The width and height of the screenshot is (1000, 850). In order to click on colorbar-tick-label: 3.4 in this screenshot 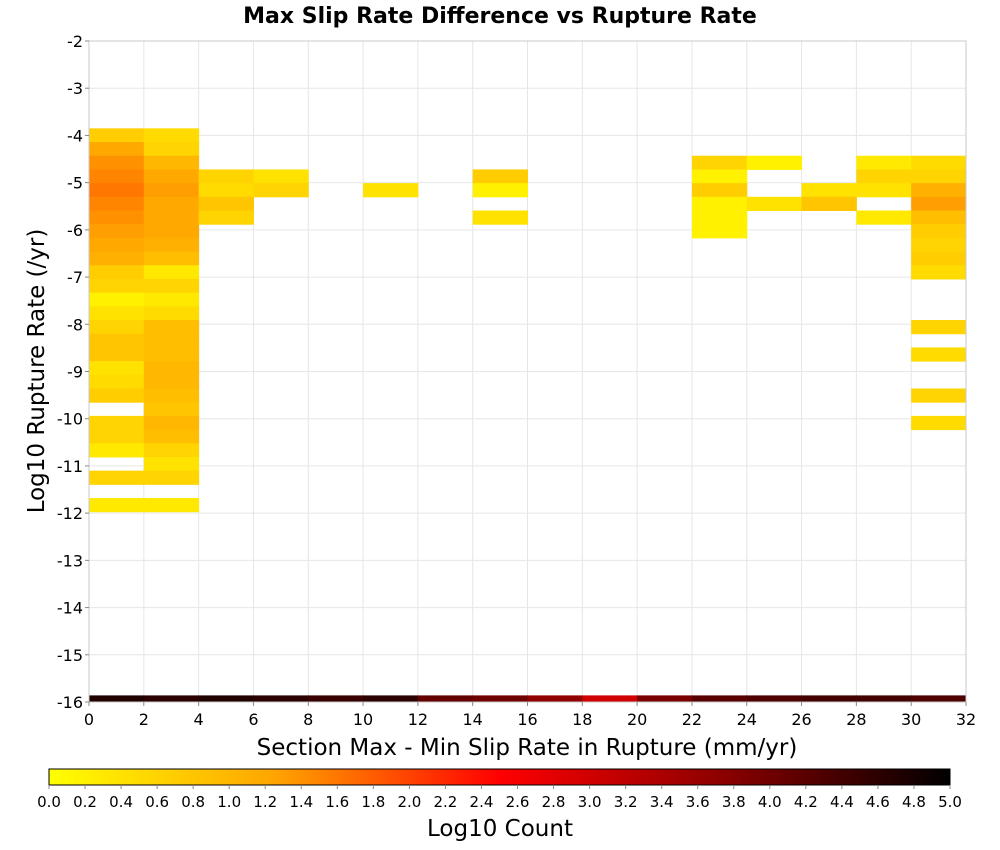, I will do `click(662, 802)`.